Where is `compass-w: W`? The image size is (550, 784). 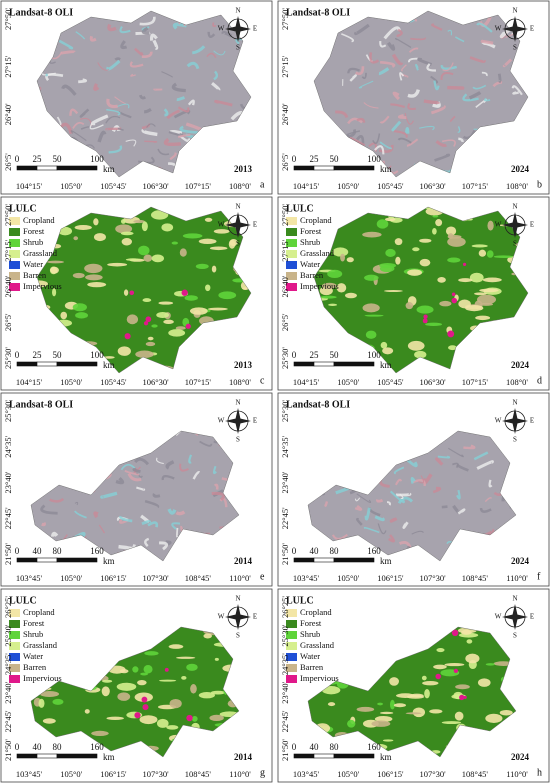
compass-w: W is located at coordinates (498, 225).